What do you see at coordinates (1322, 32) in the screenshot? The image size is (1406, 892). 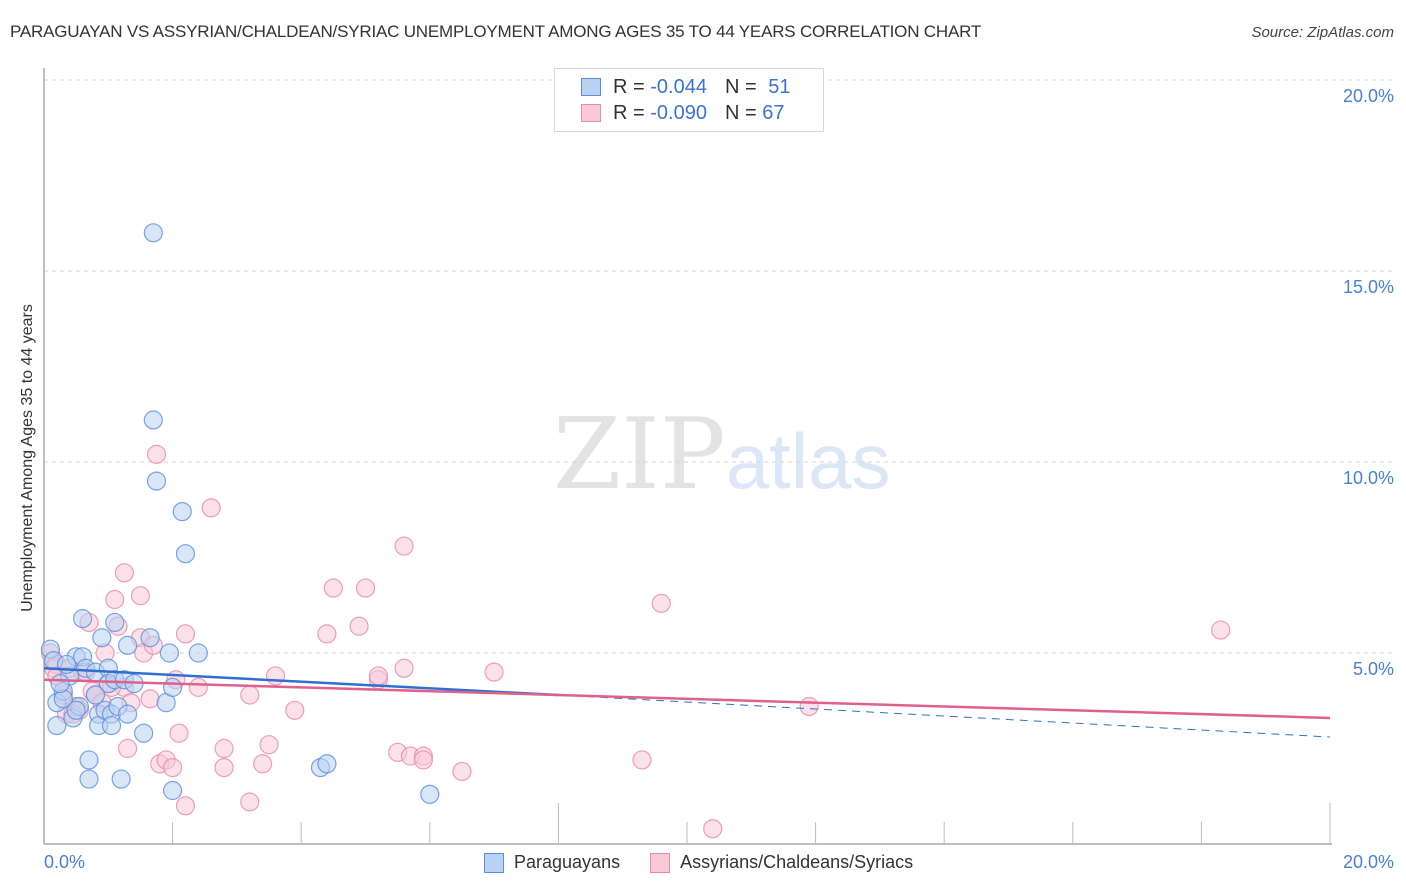 I see `source-label: Source: ZipAtlas.com` at bounding box center [1322, 32].